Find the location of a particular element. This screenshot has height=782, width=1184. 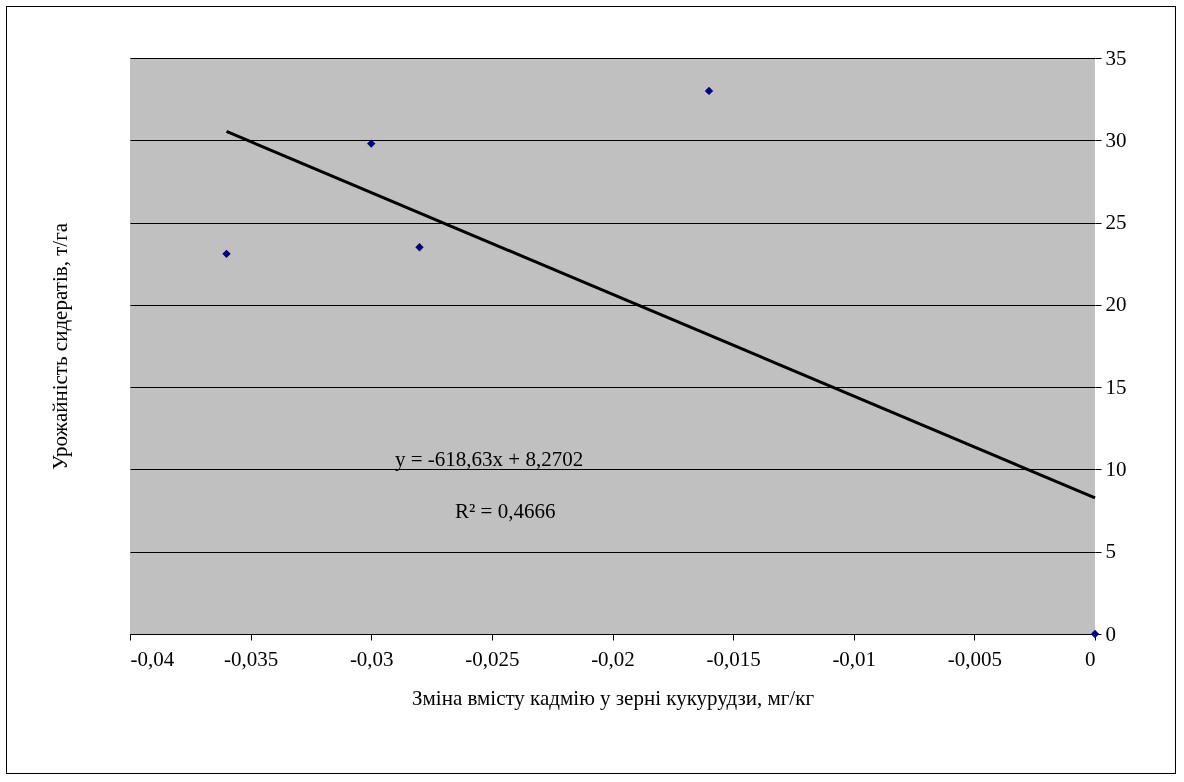

x-tick-label: -0,005 is located at coordinates (974, 658).